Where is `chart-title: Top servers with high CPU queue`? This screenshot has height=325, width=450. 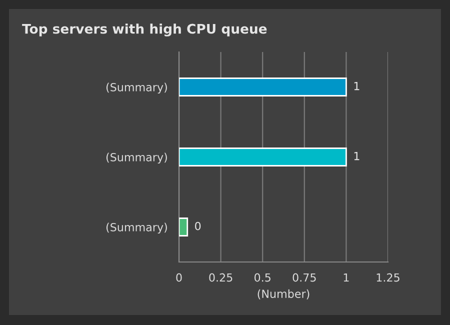
chart-title: Top servers with high CPU queue is located at coordinates (144, 30).